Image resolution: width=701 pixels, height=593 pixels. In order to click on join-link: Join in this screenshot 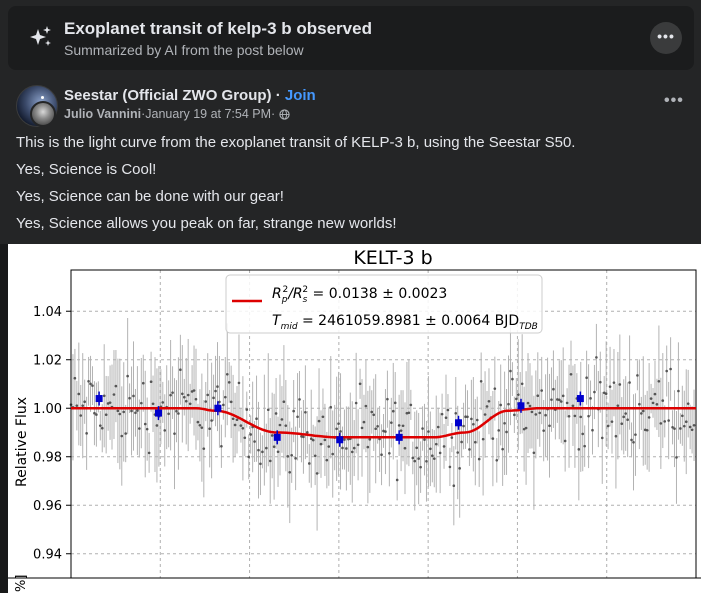, I will do `click(300, 95)`.